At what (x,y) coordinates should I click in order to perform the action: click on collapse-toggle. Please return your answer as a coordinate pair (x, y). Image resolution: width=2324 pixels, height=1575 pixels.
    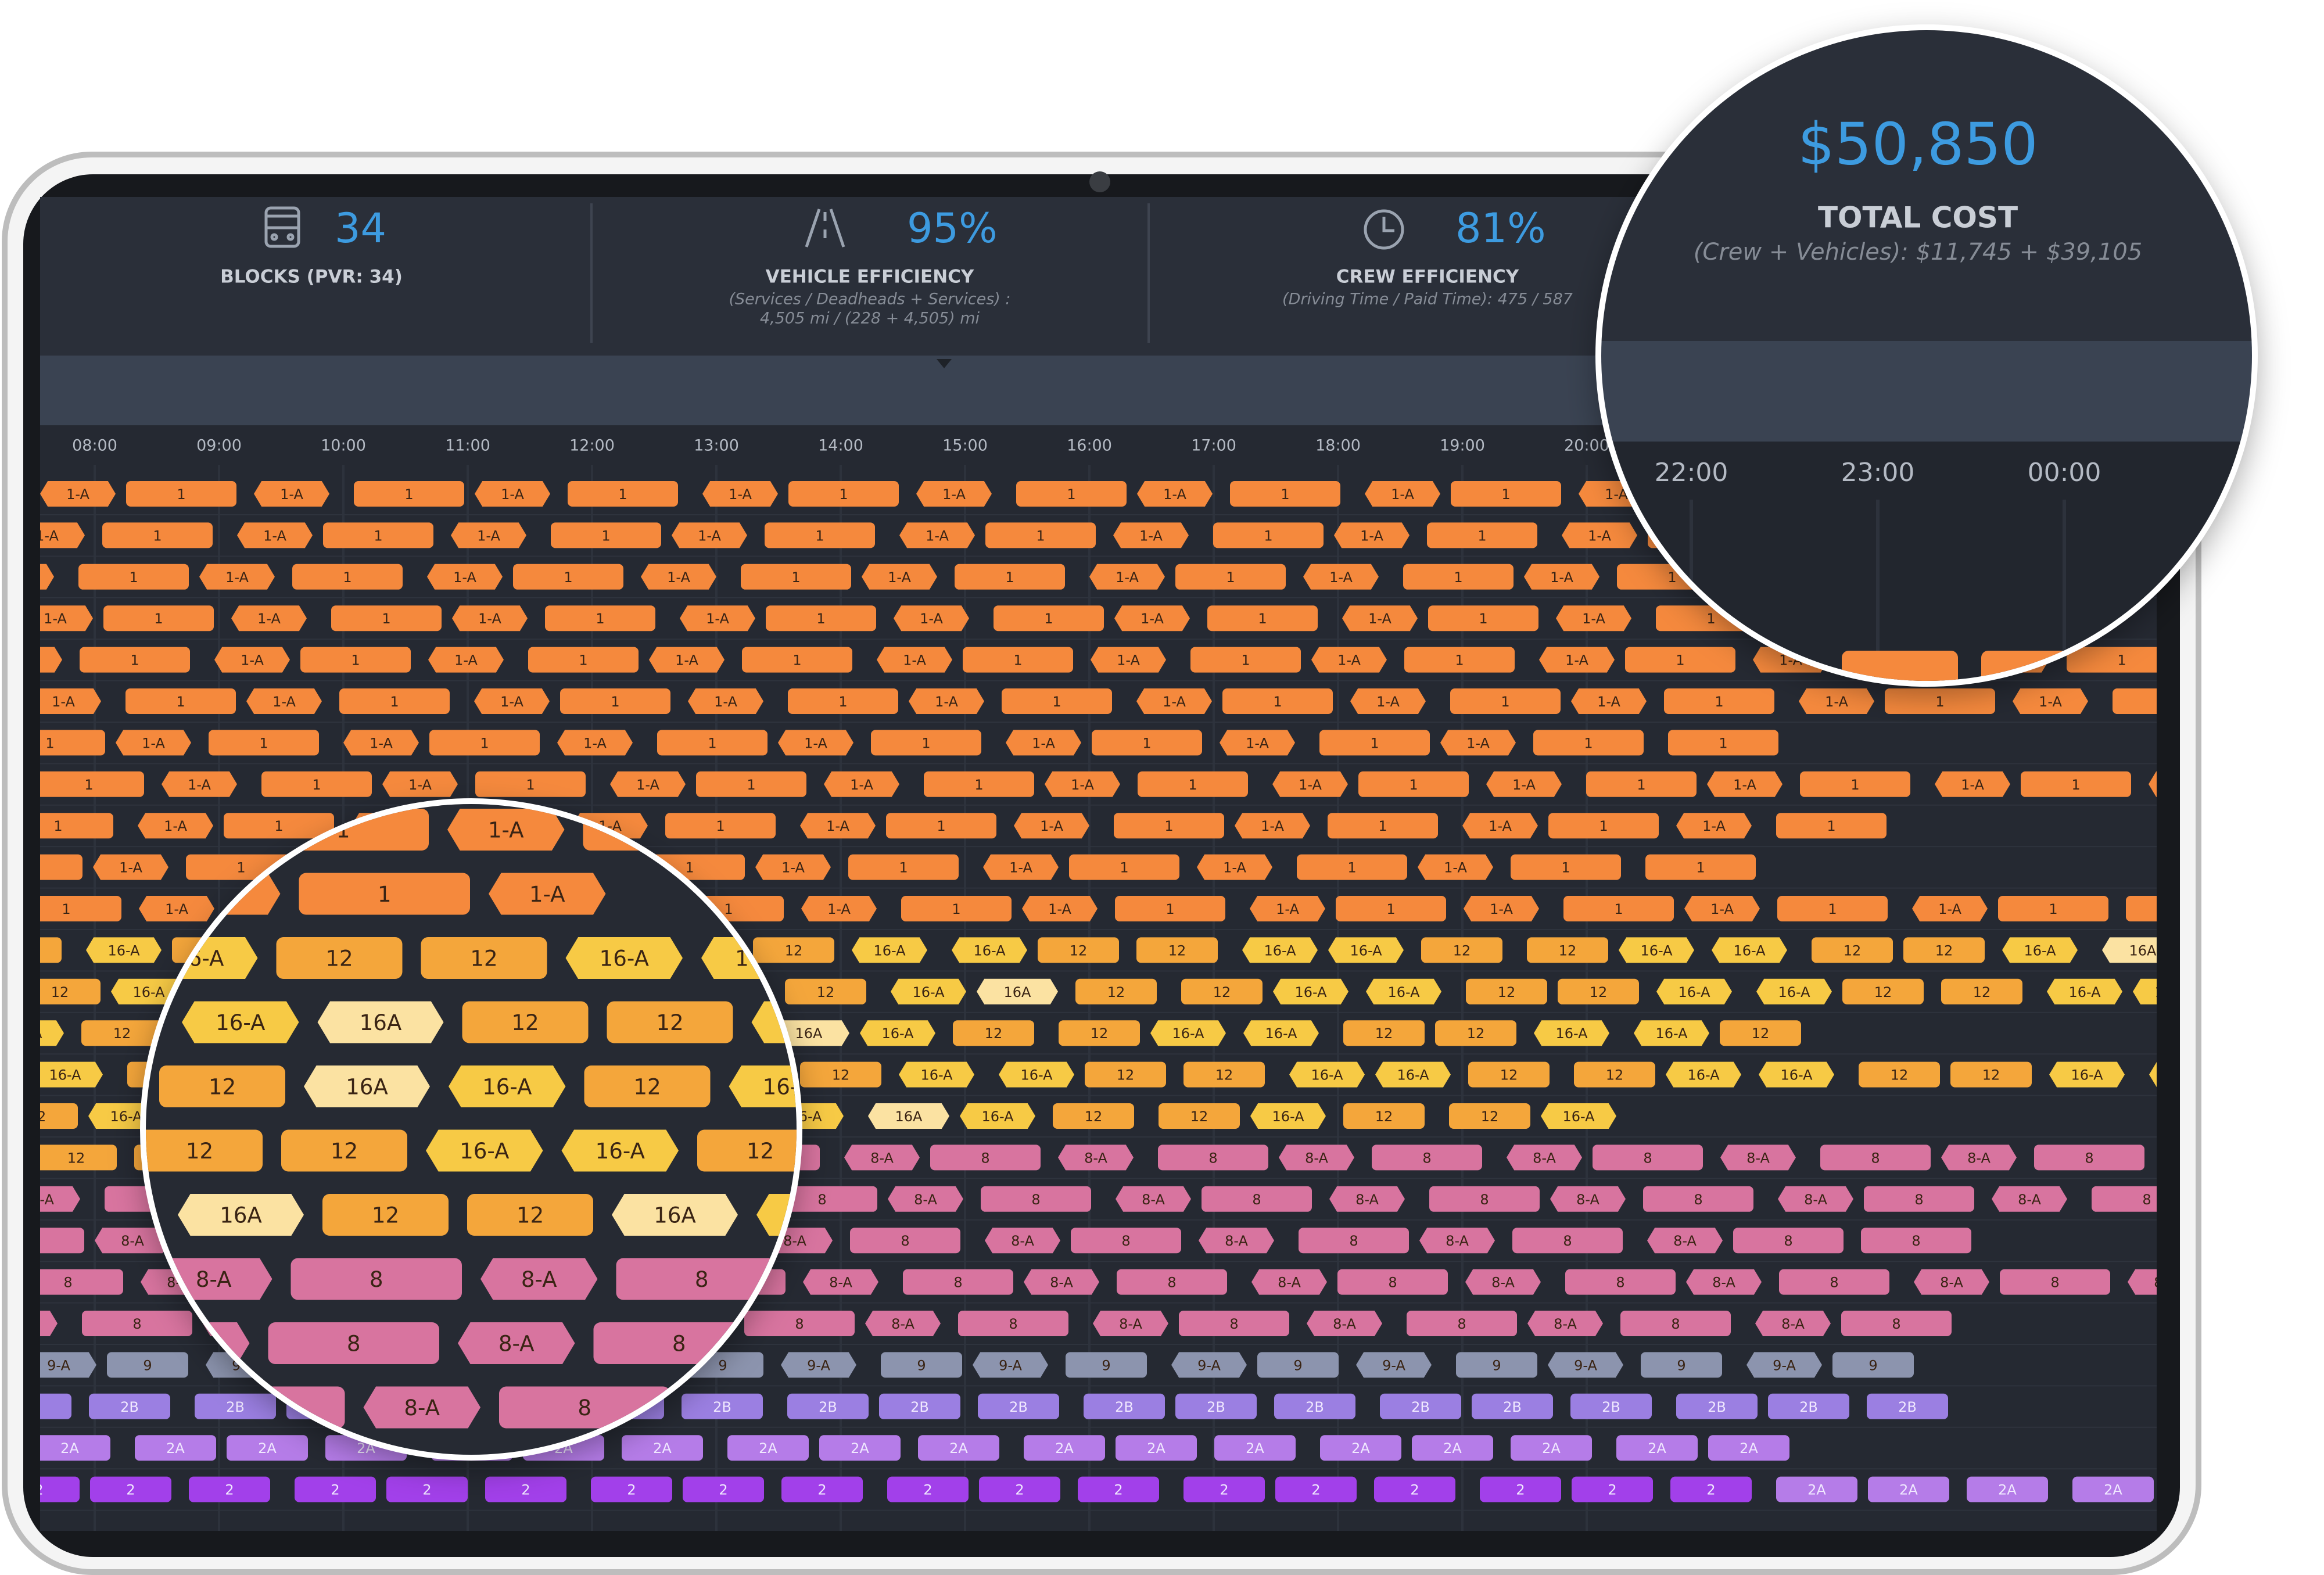
    Looking at the image, I should click on (944, 363).